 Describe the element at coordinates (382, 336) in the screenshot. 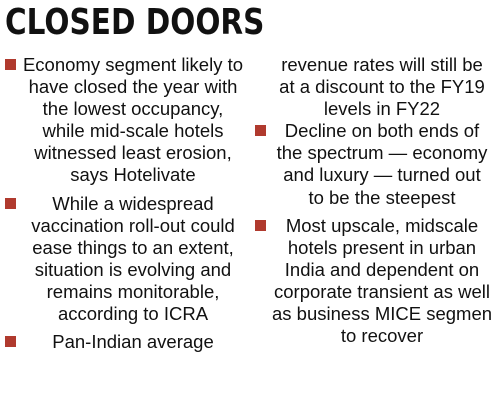

I see `bullet-line: to recover` at that location.